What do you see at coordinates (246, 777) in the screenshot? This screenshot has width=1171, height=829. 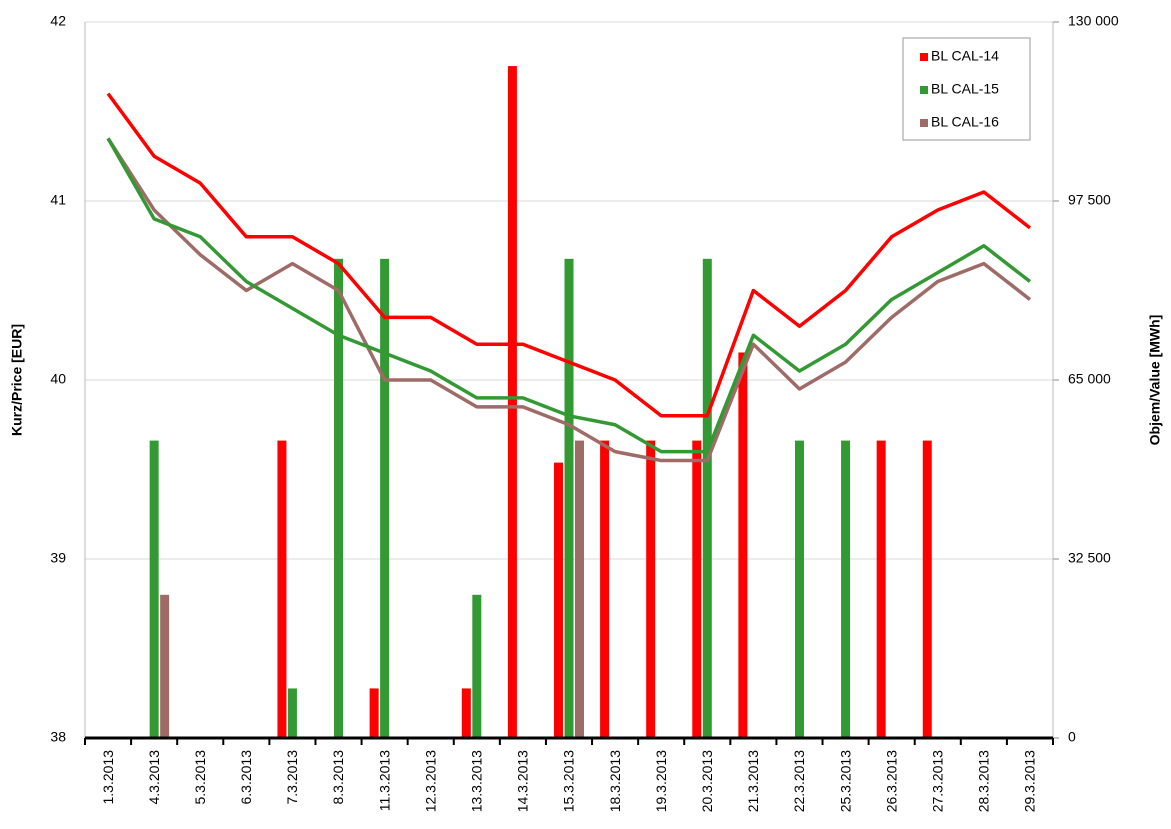 I see `x-tick-label: 6.3.2013` at bounding box center [246, 777].